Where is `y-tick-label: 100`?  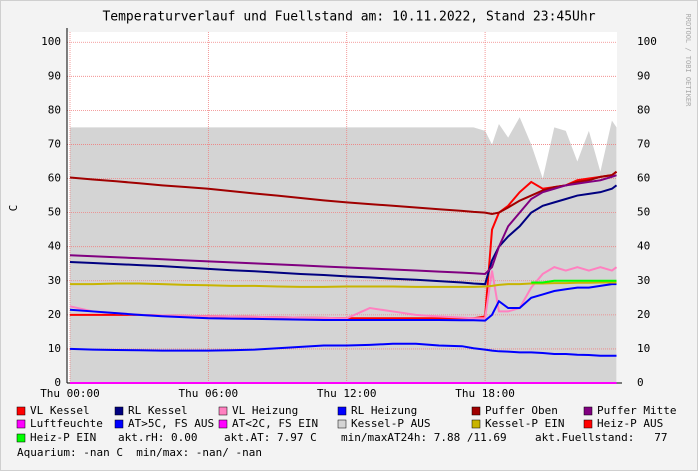
y-tick-label: 100 is located at coordinates (51, 41).